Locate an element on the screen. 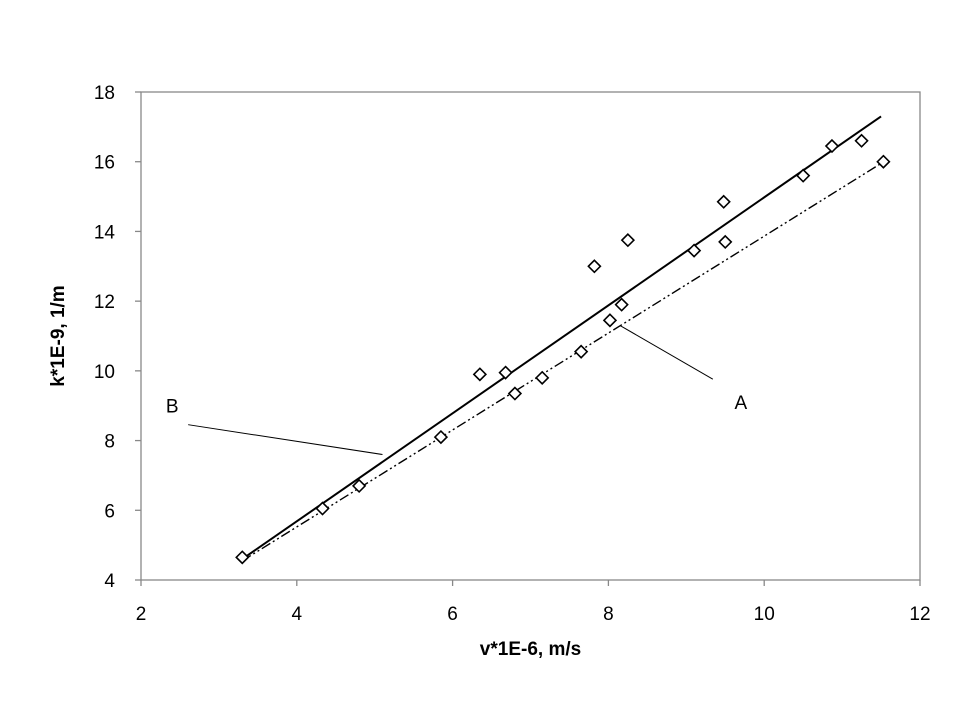 This screenshot has width=960, height=720. annotations: AB is located at coordinates (456, 390).